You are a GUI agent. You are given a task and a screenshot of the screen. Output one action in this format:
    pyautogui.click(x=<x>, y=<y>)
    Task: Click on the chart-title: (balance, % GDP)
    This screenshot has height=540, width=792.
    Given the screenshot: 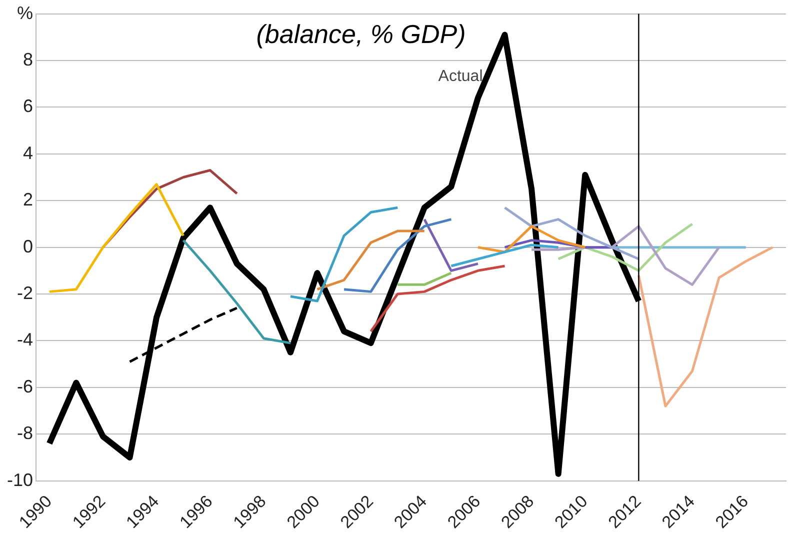 What is the action you would take?
    pyautogui.click(x=361, y=34)
    